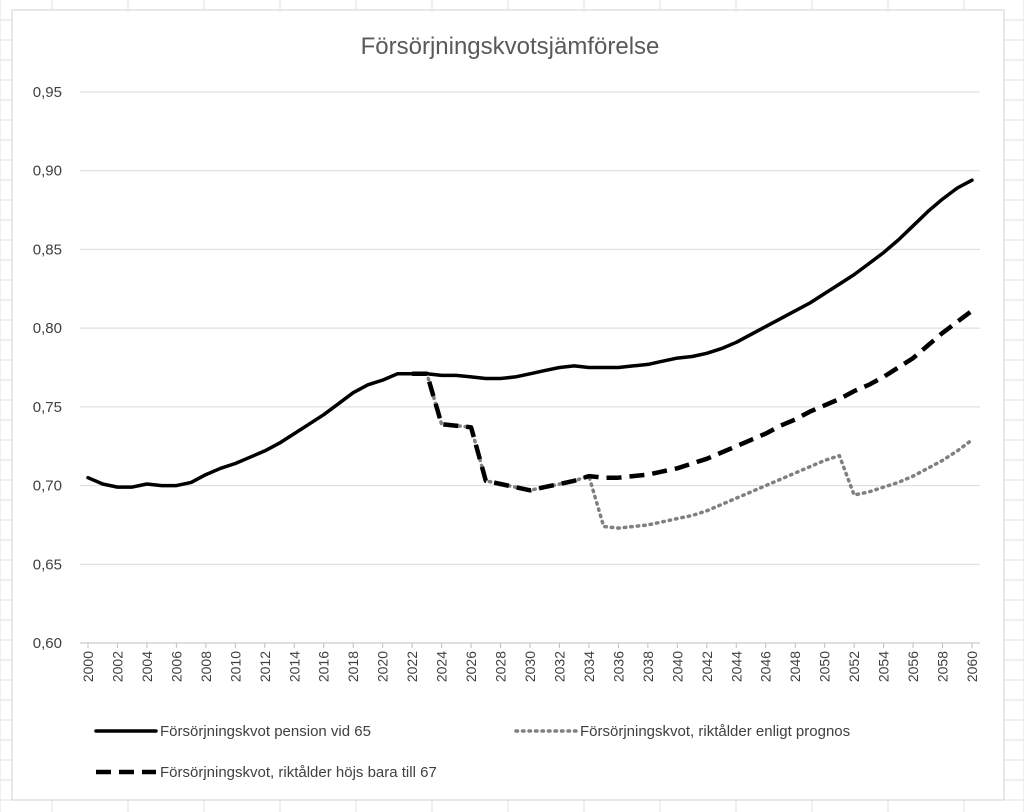 This screenshot has width=1024, height=812. What do you see at coordinates (47, 564) in the screenshot?
I see `y-tick-label: 0,65` at bounding box center [47, 564].